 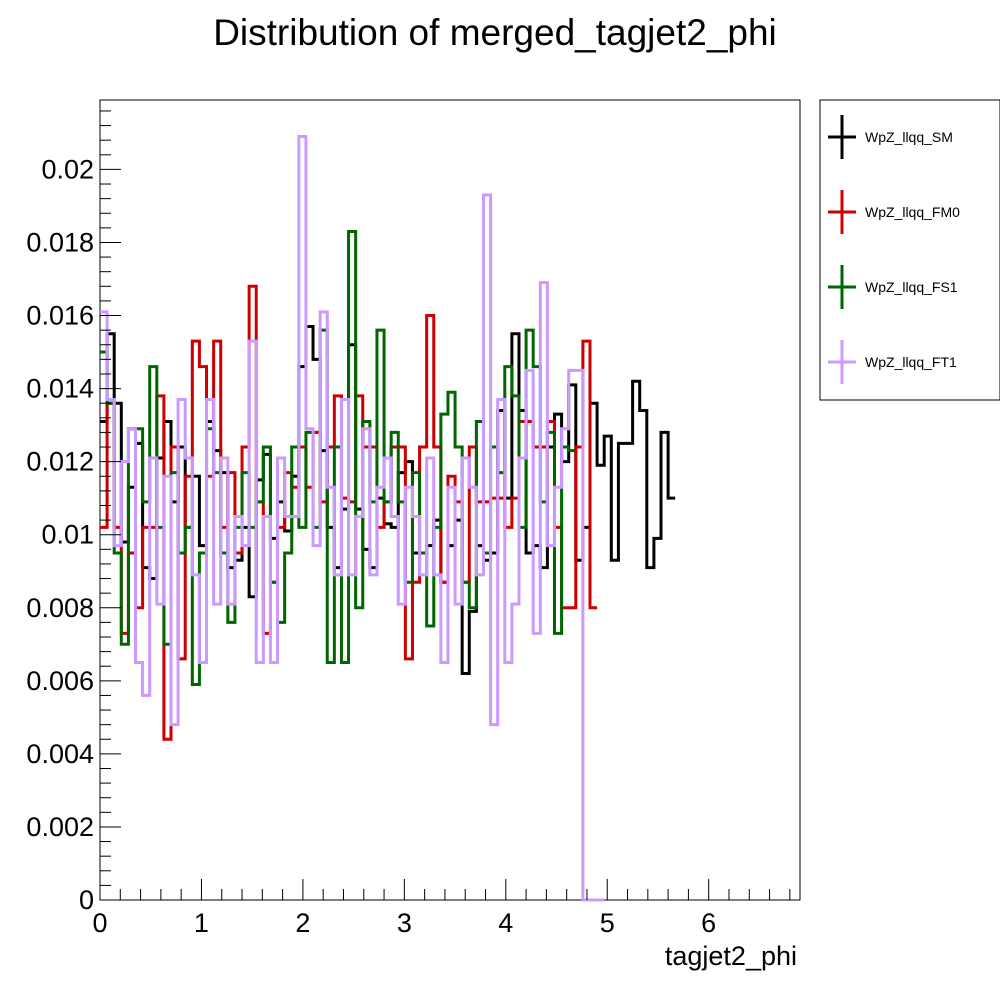 I want to click on y-tick-label: 0.014, so click(x=60, y=389).